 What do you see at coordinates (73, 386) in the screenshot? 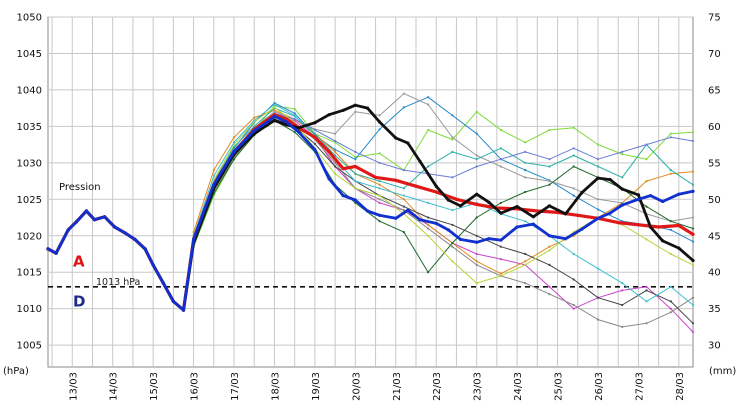
I see `x-tick-label: 13/03` at bounding box center [73, 386].